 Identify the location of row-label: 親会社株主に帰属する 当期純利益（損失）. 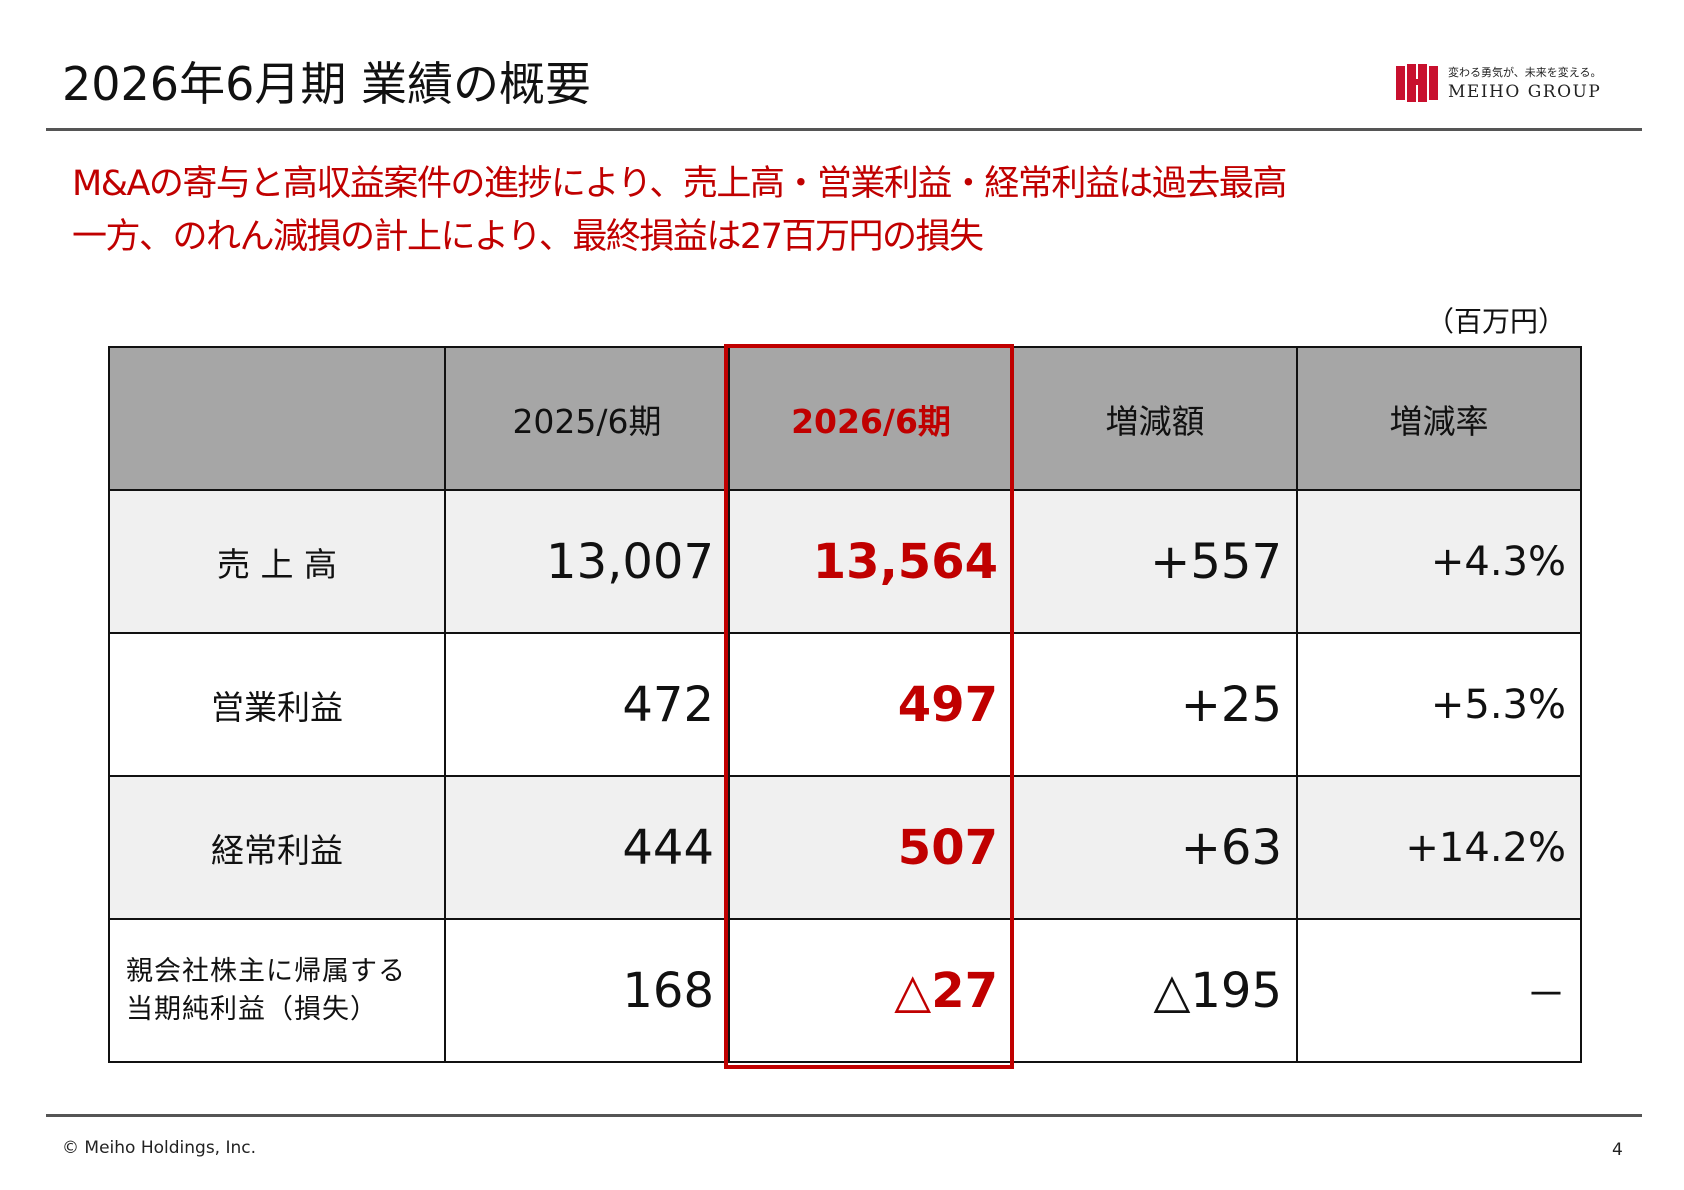
(277, 990).